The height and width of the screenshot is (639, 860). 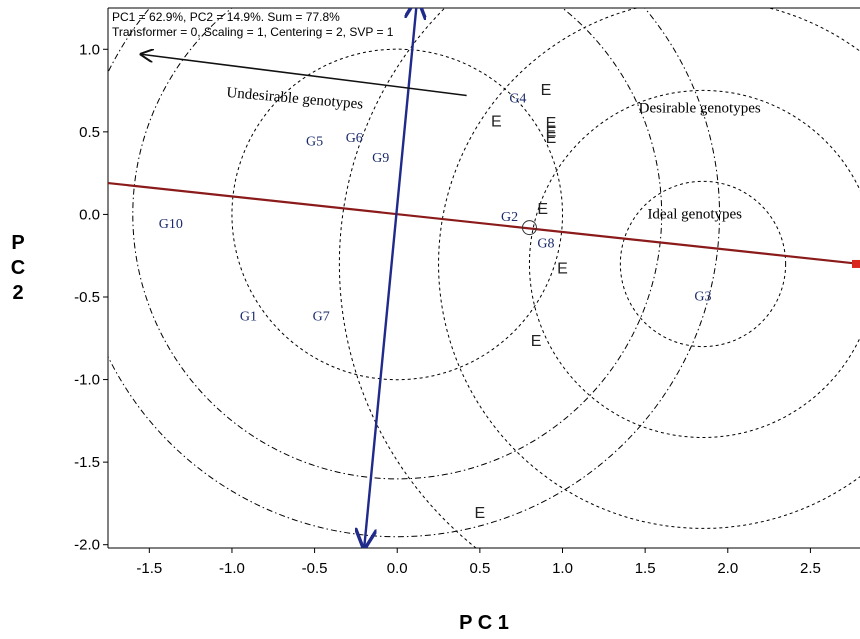 What do you see at coordinates (295, 99) in the screenshot?
I see `region-label: Undesirable genotypes` at bounding box center [295, 99].